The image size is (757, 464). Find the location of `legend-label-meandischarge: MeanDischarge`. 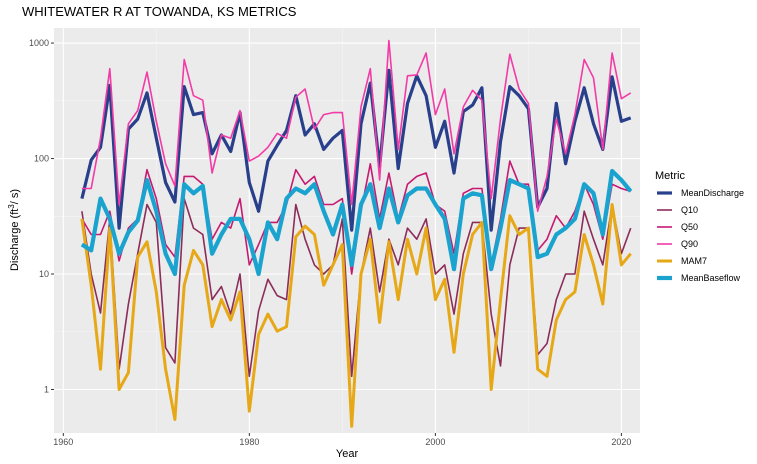

legend-label-meandischarge: MeanDischarge is located at coordinates (712, 193).